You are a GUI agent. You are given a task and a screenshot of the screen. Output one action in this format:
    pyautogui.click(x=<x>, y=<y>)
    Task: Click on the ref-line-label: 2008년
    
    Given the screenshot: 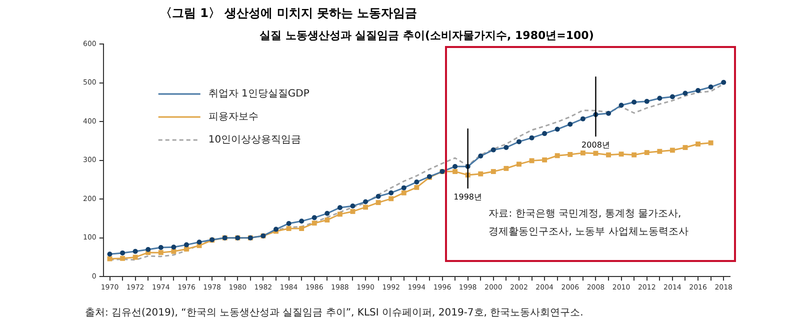 What is the action you would take?
    pyautogui.click(x=596, y=145)
    